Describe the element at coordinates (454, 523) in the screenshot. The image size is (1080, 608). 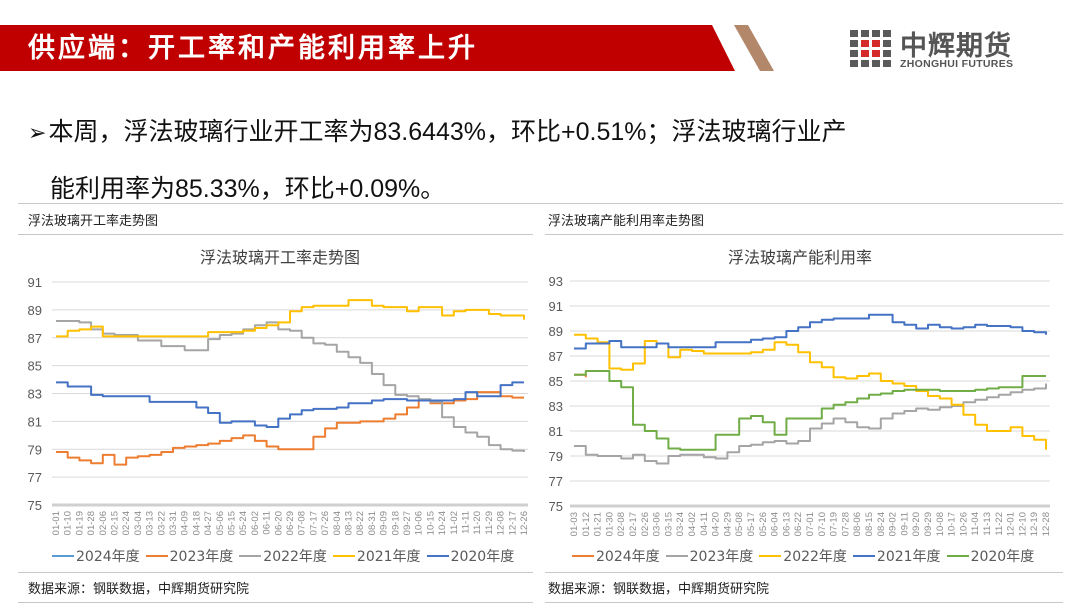
I see `x-tick-label: 11-02` at that location.